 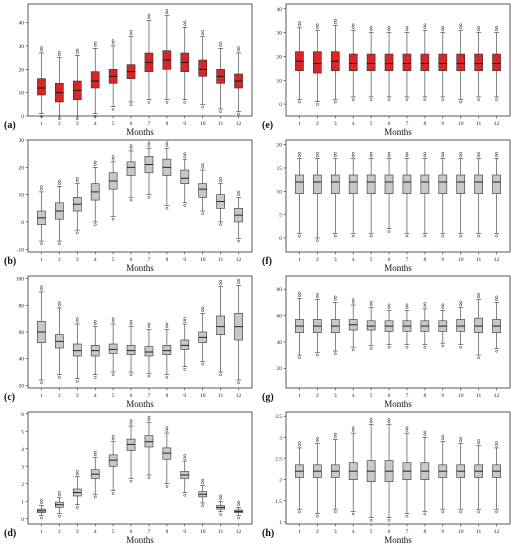 What do you see at coordinates (317, 260) in the screenshot?
I see `x-tick-label: 2` at bounding box center [317, 260].